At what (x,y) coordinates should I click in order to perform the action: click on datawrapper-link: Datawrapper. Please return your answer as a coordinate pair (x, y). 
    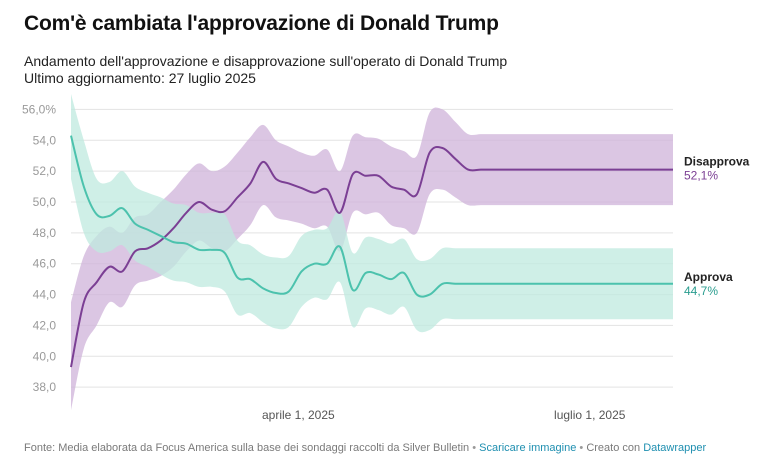
    Looking at the image, I should click on (675, 448).